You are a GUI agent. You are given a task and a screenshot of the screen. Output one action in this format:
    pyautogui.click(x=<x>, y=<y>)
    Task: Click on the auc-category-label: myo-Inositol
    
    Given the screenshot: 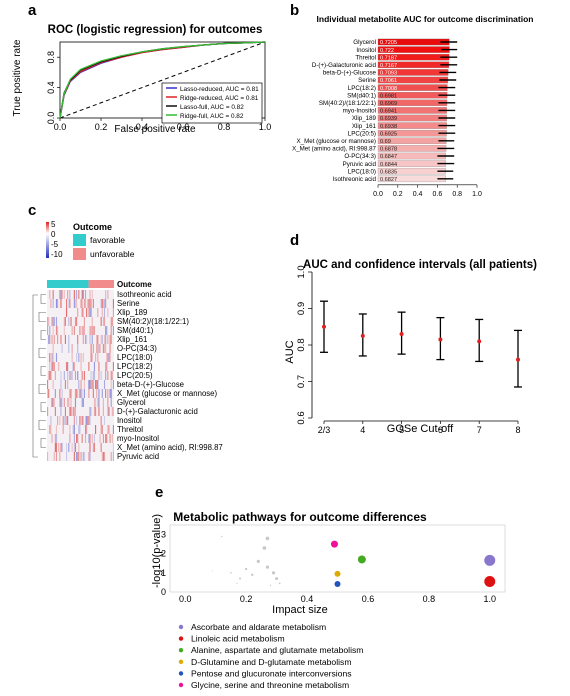 What is the action you would take?
    pyautogui.click(x=359, y=111)
    